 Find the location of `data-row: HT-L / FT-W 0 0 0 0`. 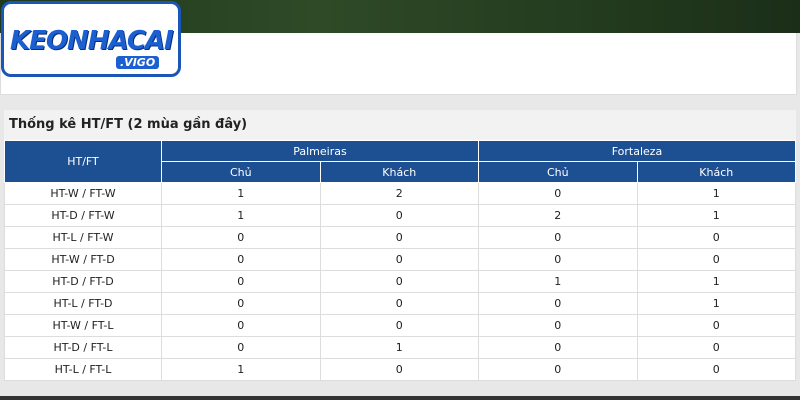

data-row: HT-L / FT-W 0 0 0 0 is located at coordinates (400, 237).